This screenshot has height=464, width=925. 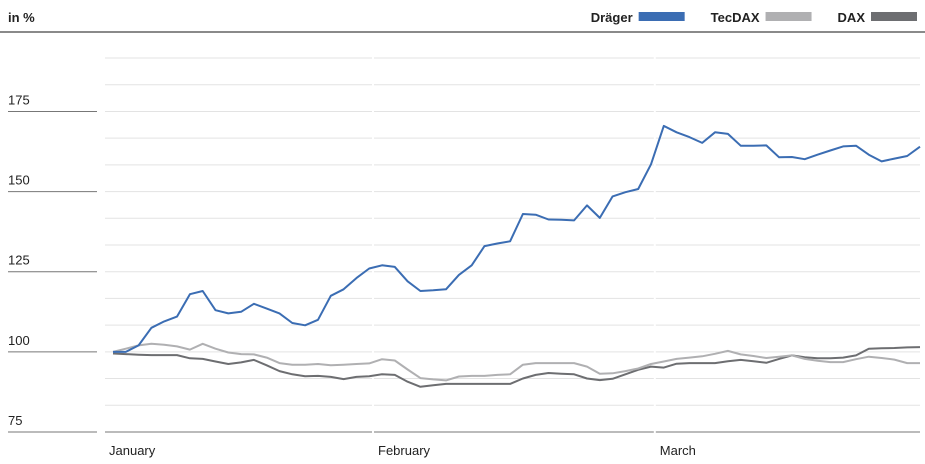 What do you see at coordinates (19, 340) in the screenshot?
I see `y-tick-label: 100` at bounding box center [19, 340].